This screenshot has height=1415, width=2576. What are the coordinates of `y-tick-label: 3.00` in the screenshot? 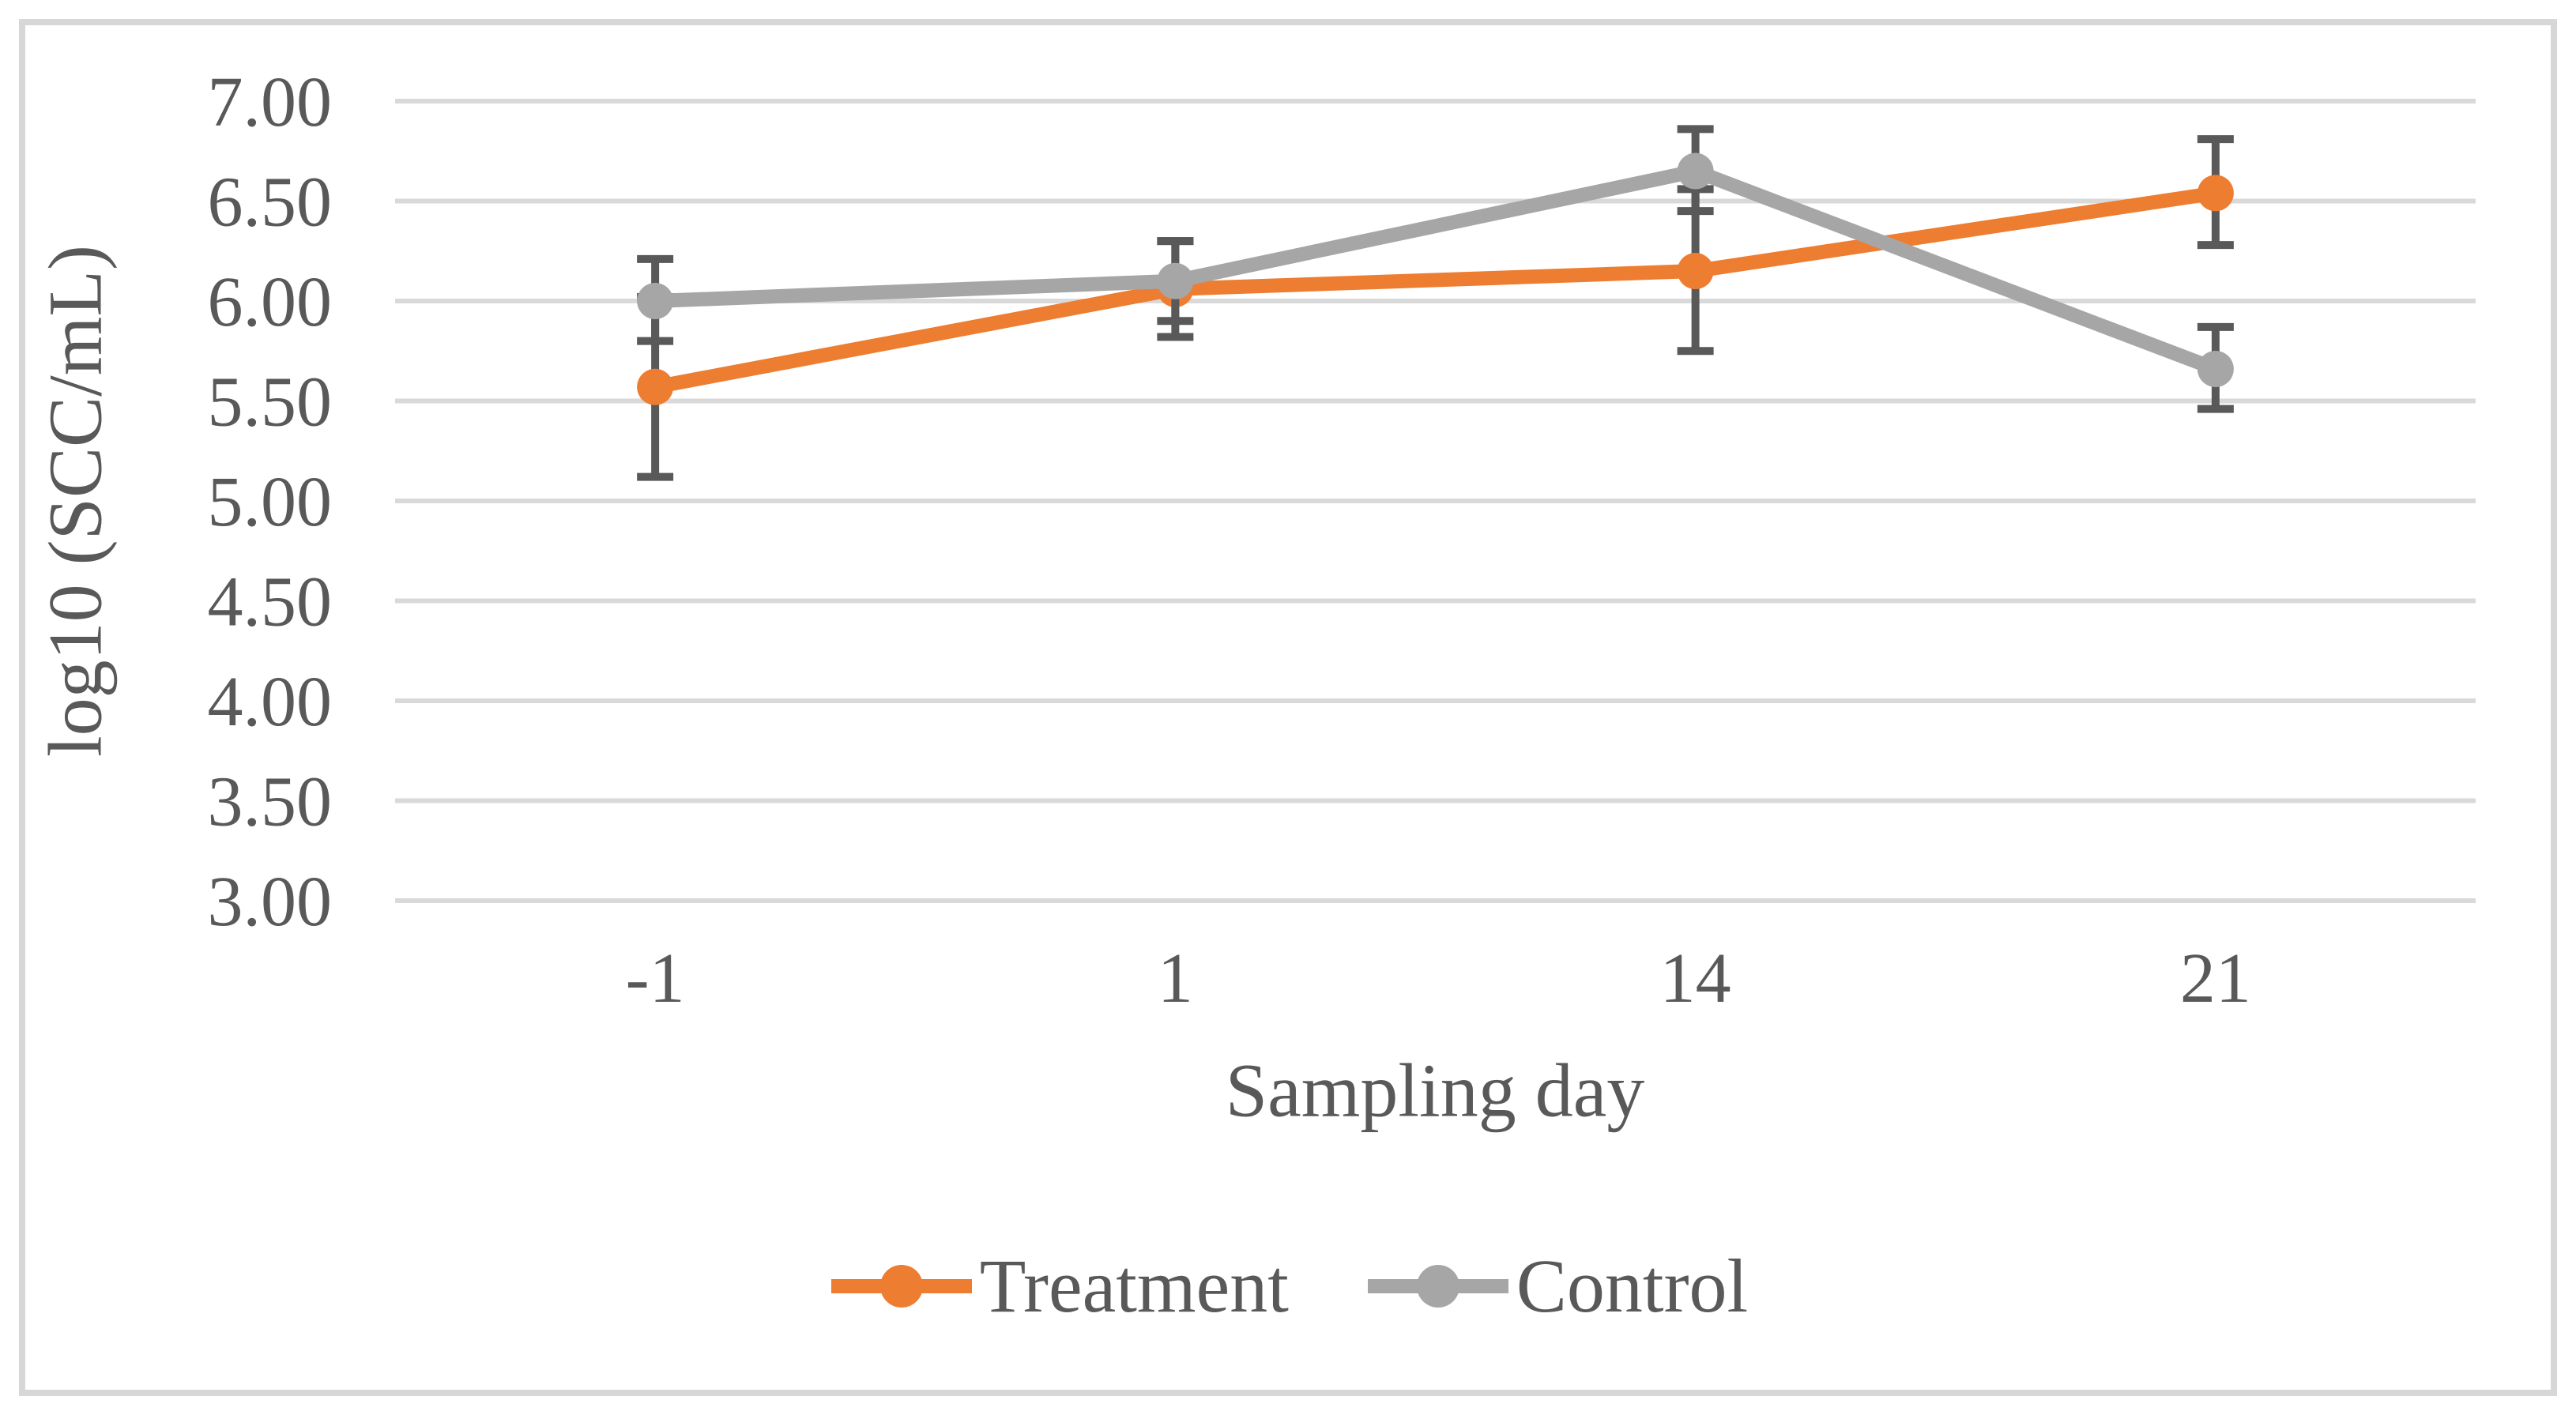 It's located at (270, 902).